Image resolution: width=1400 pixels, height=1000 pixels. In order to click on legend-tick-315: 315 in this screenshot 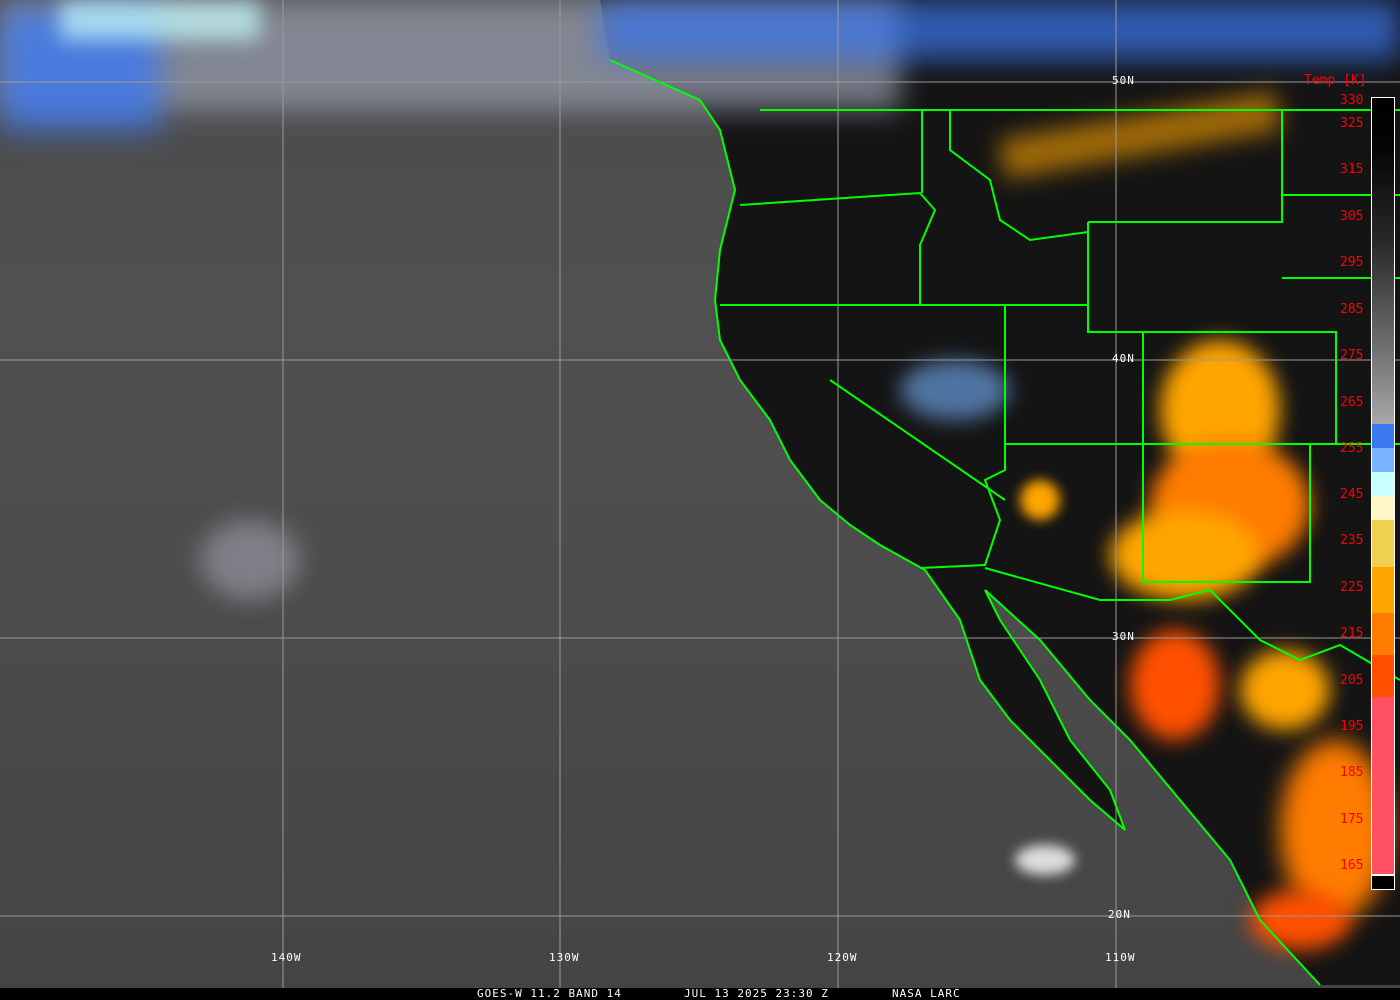, I will do `click(1352, 169)`.